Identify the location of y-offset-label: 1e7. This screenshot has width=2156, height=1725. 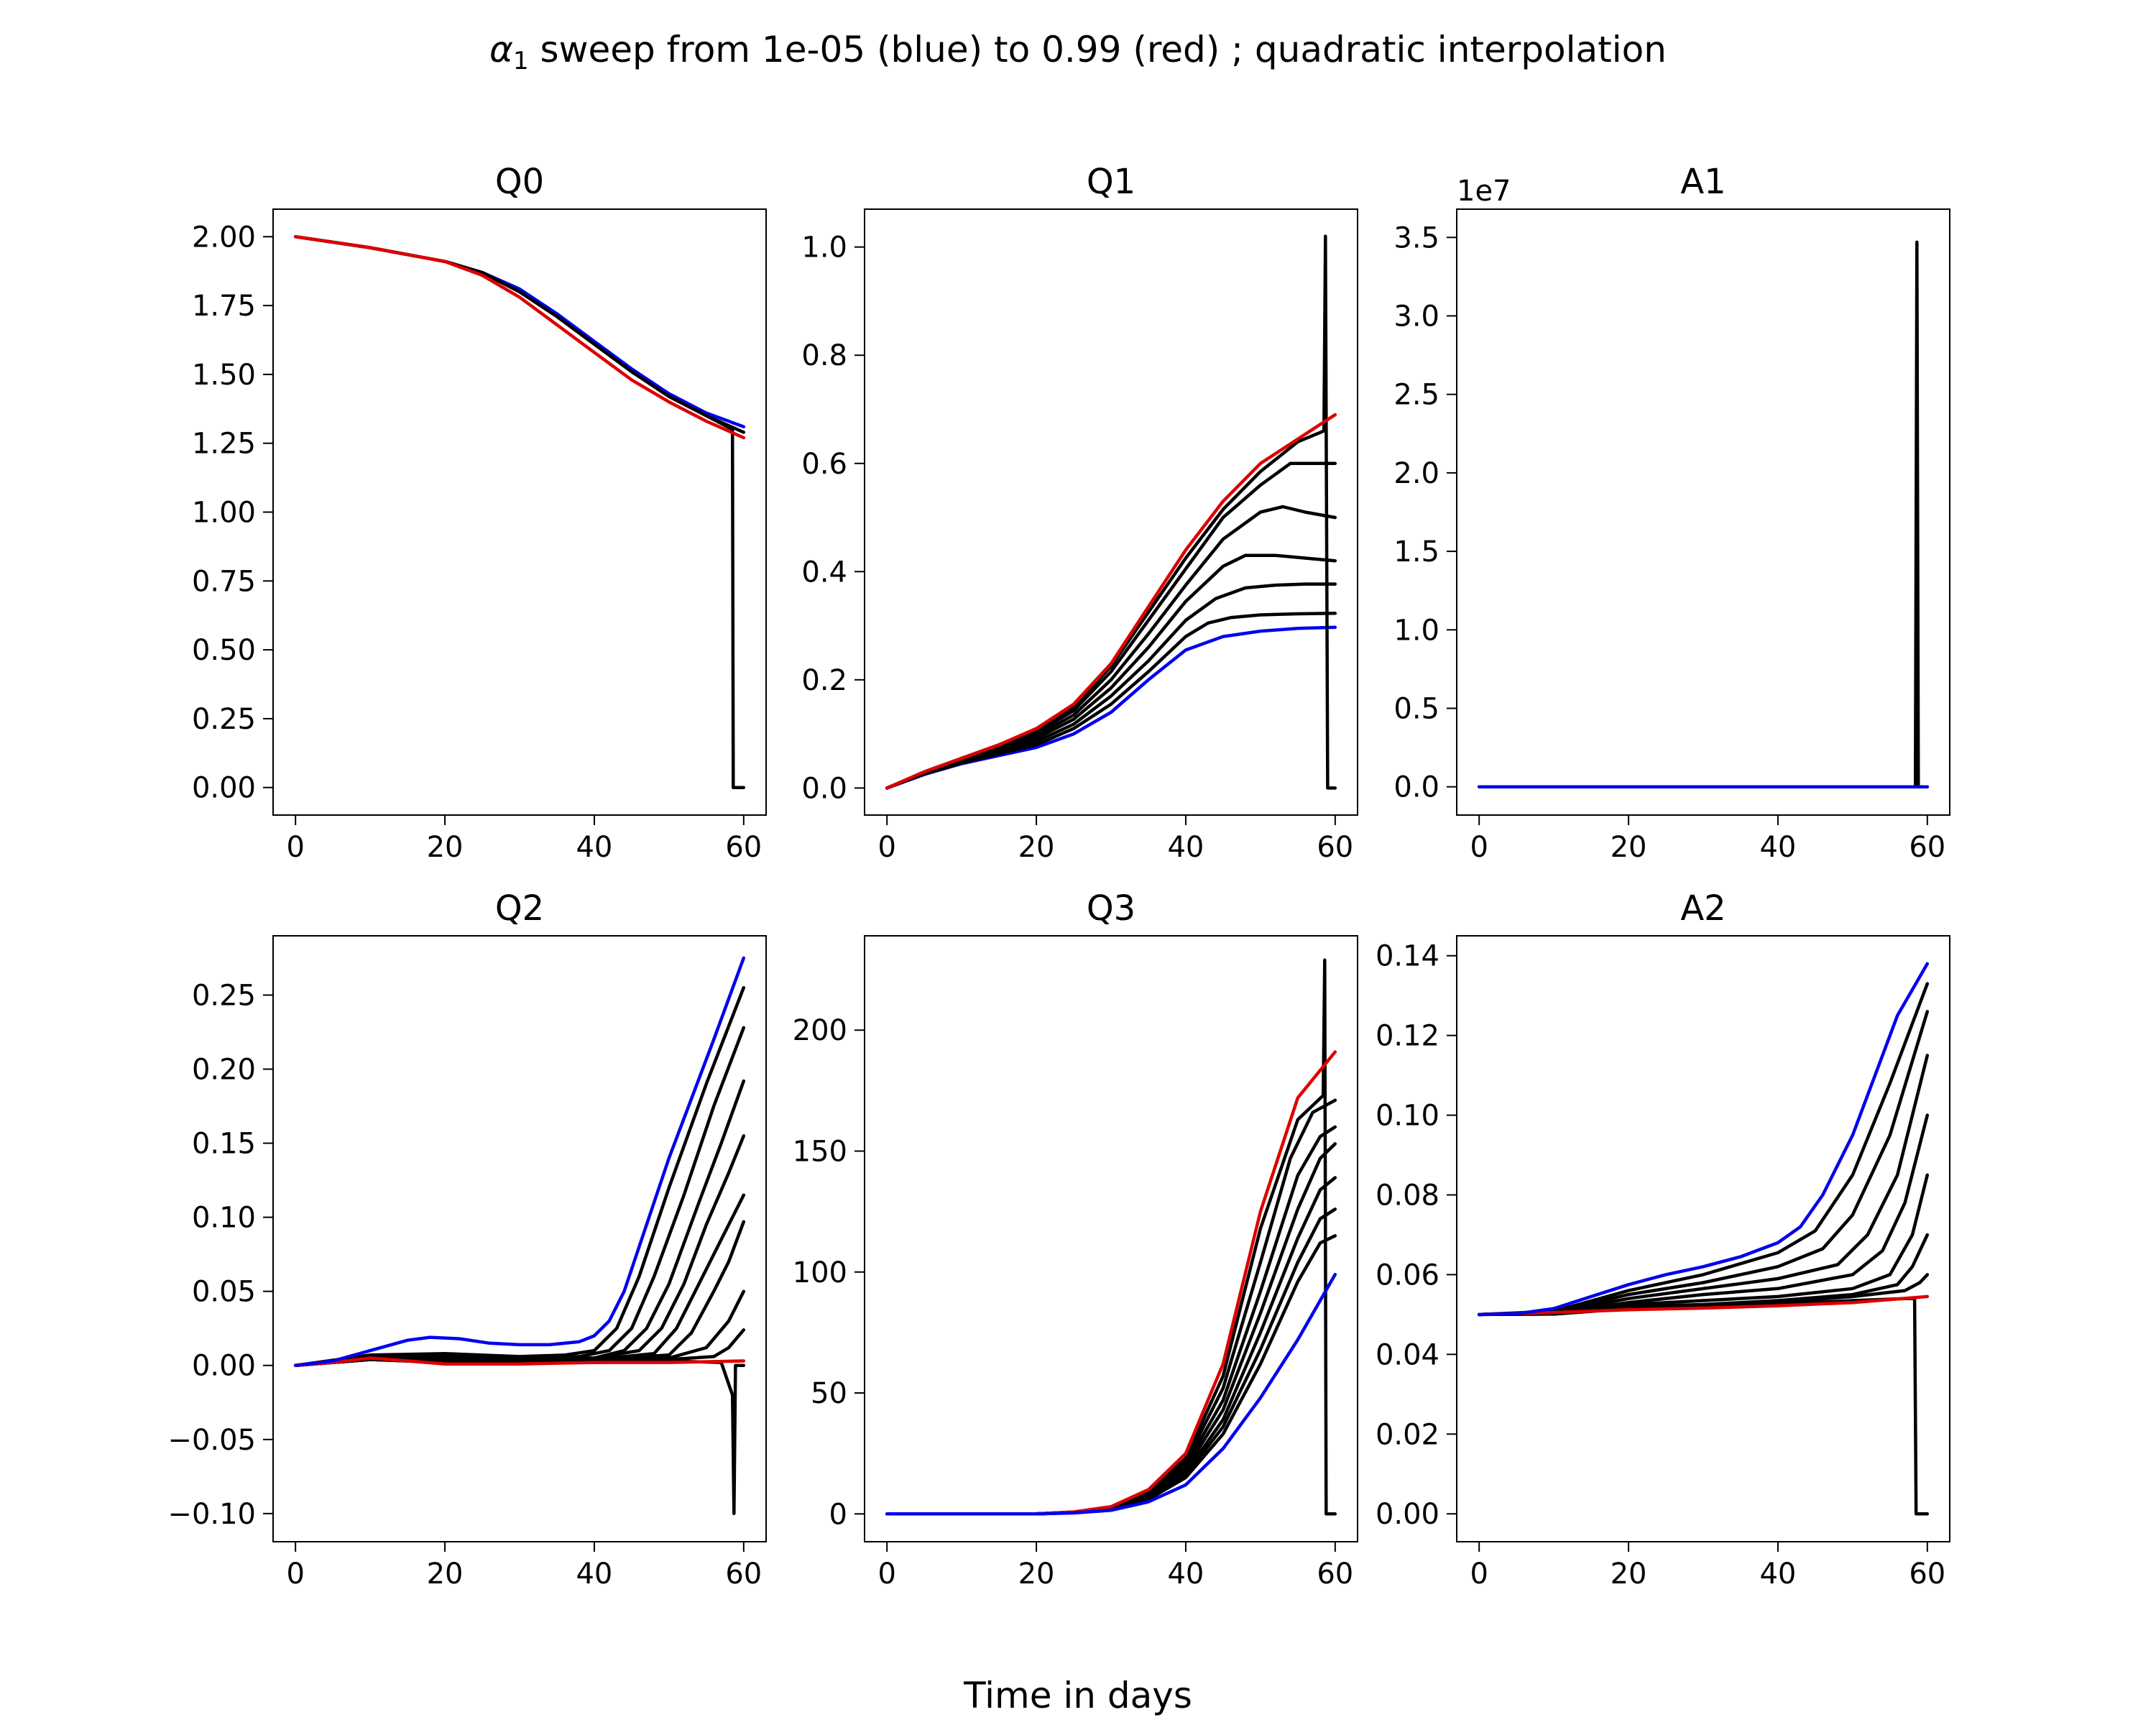
(1484, 191).